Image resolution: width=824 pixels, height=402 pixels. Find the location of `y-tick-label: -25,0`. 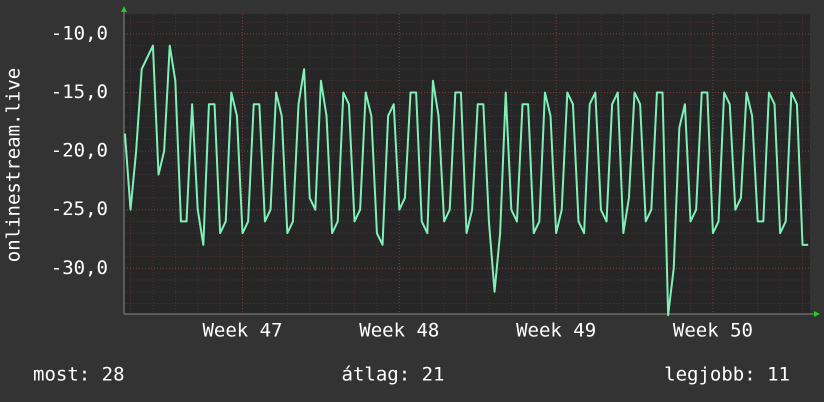

y-tick-label: -25,0 is located at coordinates (79, 209).